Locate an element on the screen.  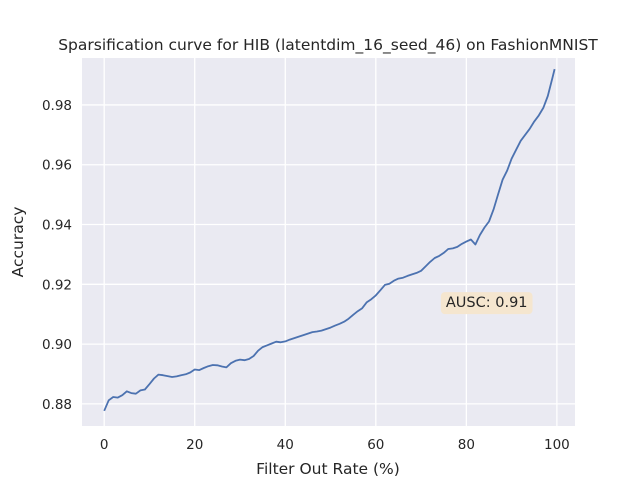
x-tick-label: 40 is located at coordinates (285, 445).